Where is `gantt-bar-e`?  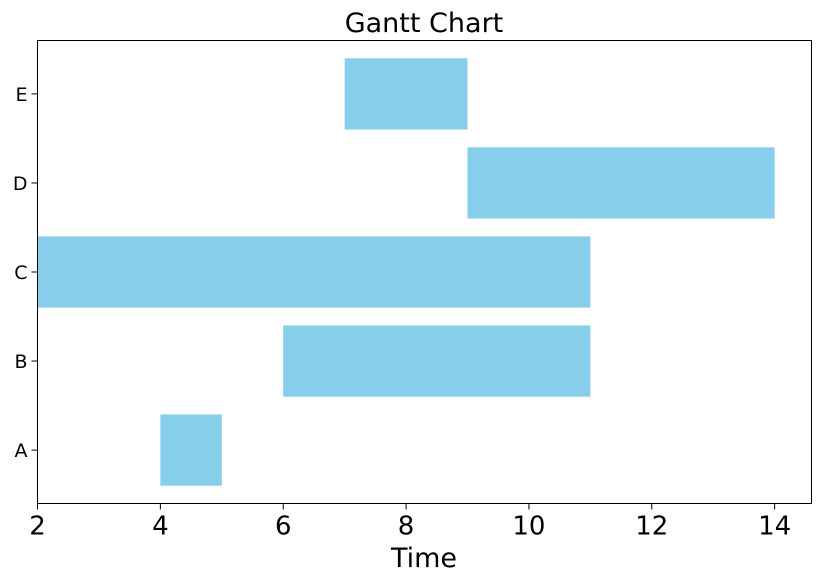
gantt-bar-e is located at coordinates (406, 94).